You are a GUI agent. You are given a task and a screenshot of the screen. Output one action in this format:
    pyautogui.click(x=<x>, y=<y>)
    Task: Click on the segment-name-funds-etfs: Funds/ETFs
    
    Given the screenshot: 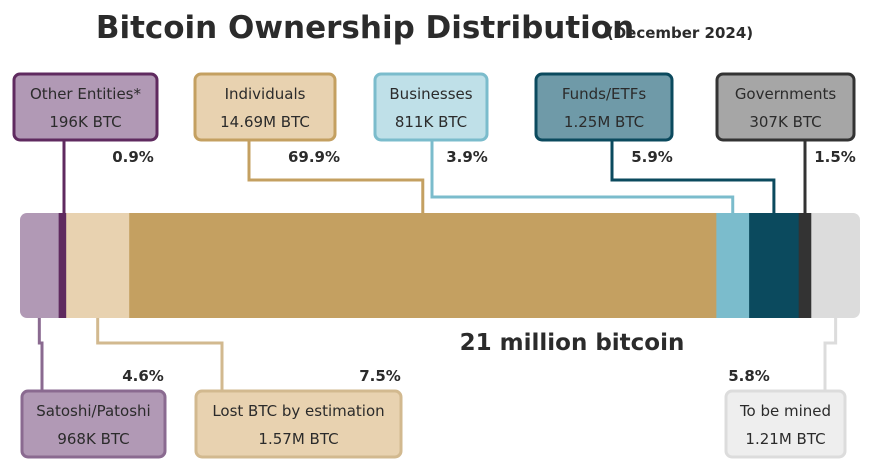 What is the action you would take?
    pyautogui.click(x=604, y=94)
    